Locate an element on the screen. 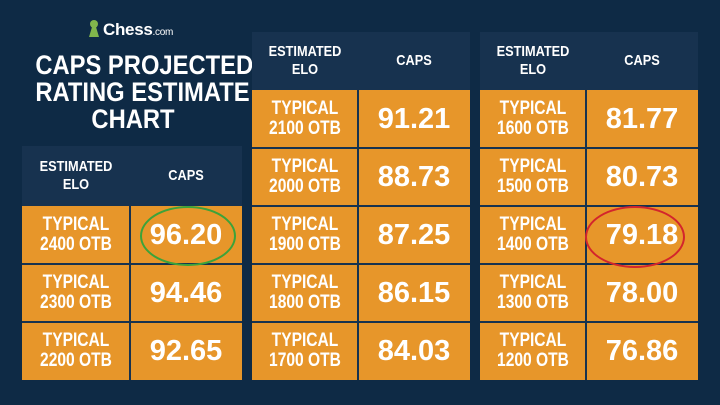 The height and width of the screenshot is (405, 720). caps-value: 81.77 is located at coordinates (642, 118).